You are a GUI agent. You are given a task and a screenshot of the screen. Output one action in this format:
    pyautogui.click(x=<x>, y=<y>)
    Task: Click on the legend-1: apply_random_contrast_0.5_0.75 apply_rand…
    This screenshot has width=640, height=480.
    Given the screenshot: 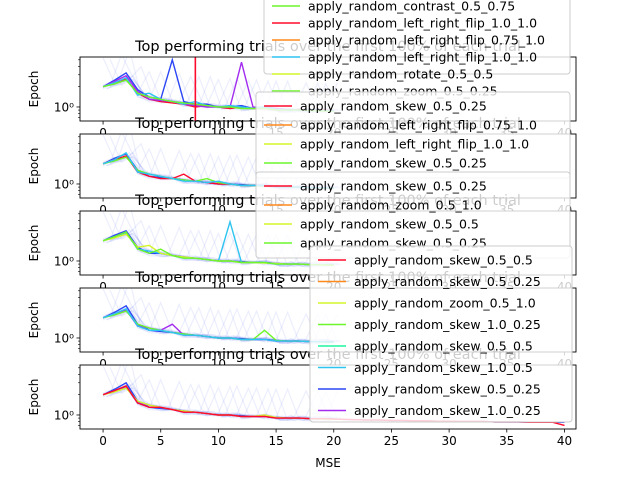 What is the action you would take?
    pyautogui.click(x=417, y=49)
    